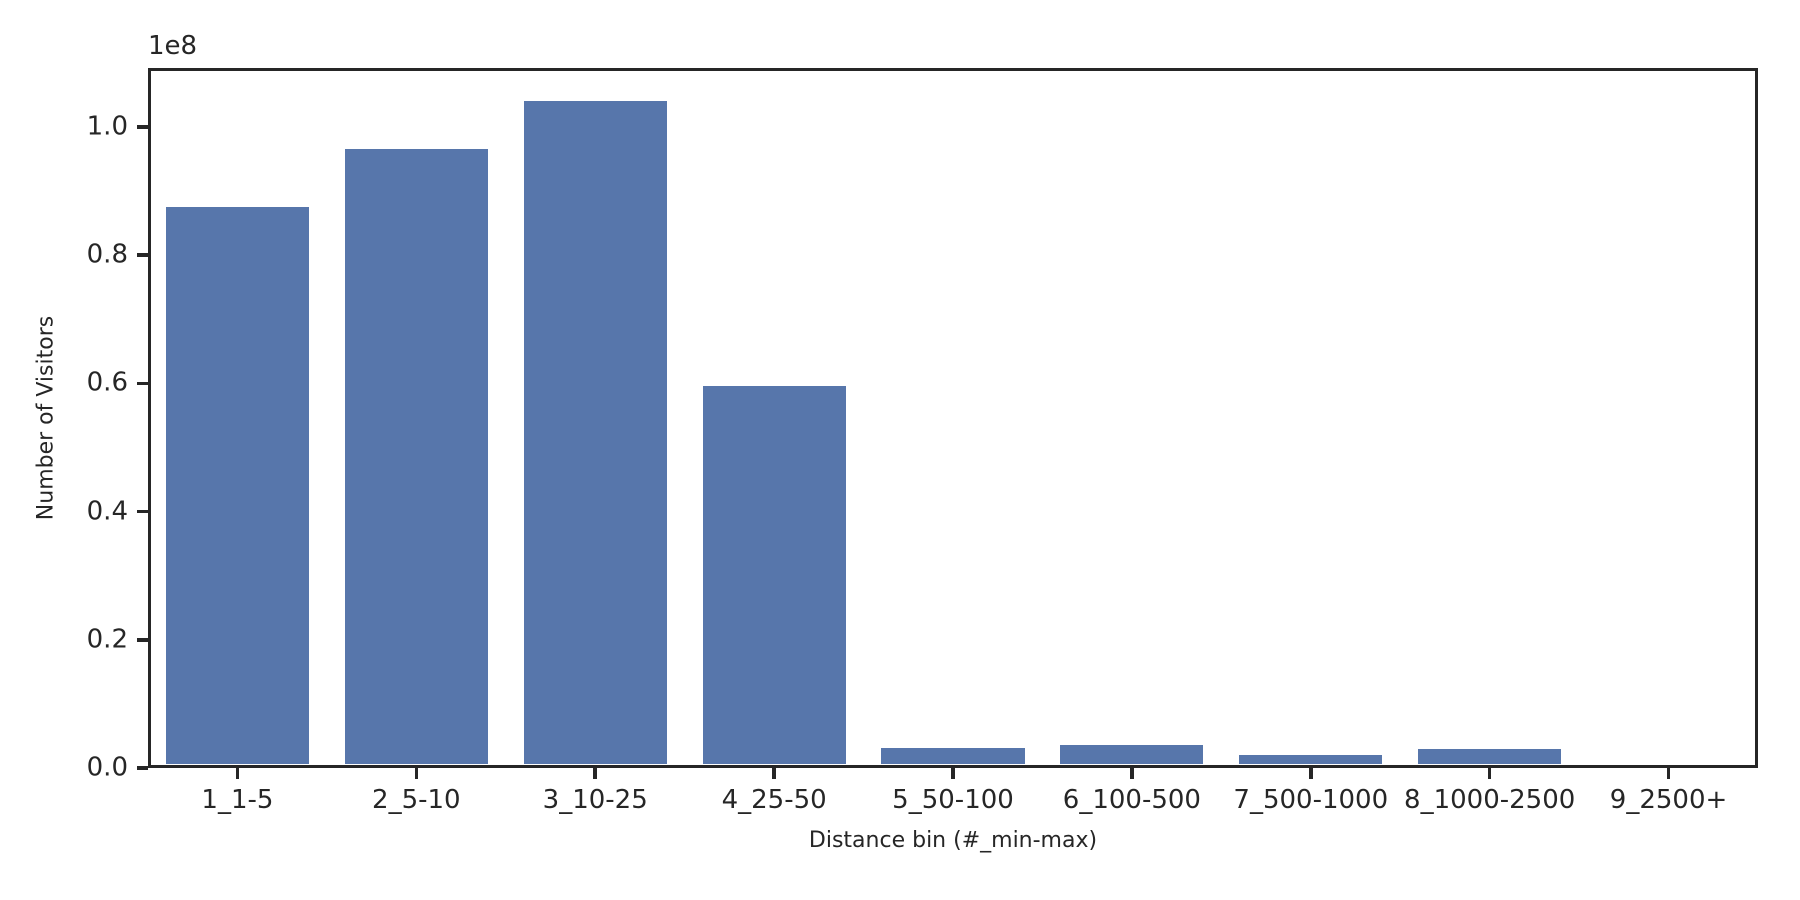  What do you see at coordinates (953, 840) in the screenshot?
I see `x-axis-title: Distance bin (#_min-max)` at bounding box center [953, 840].